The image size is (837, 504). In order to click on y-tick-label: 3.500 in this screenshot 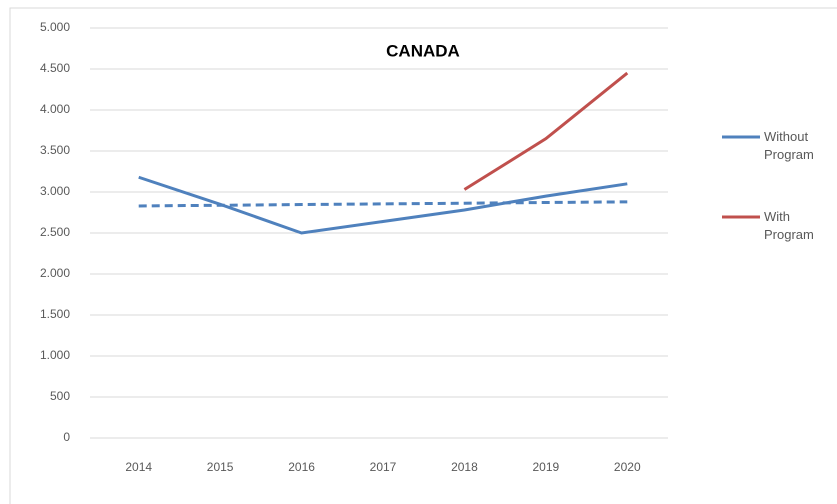, I will do `click(55, 150)`.